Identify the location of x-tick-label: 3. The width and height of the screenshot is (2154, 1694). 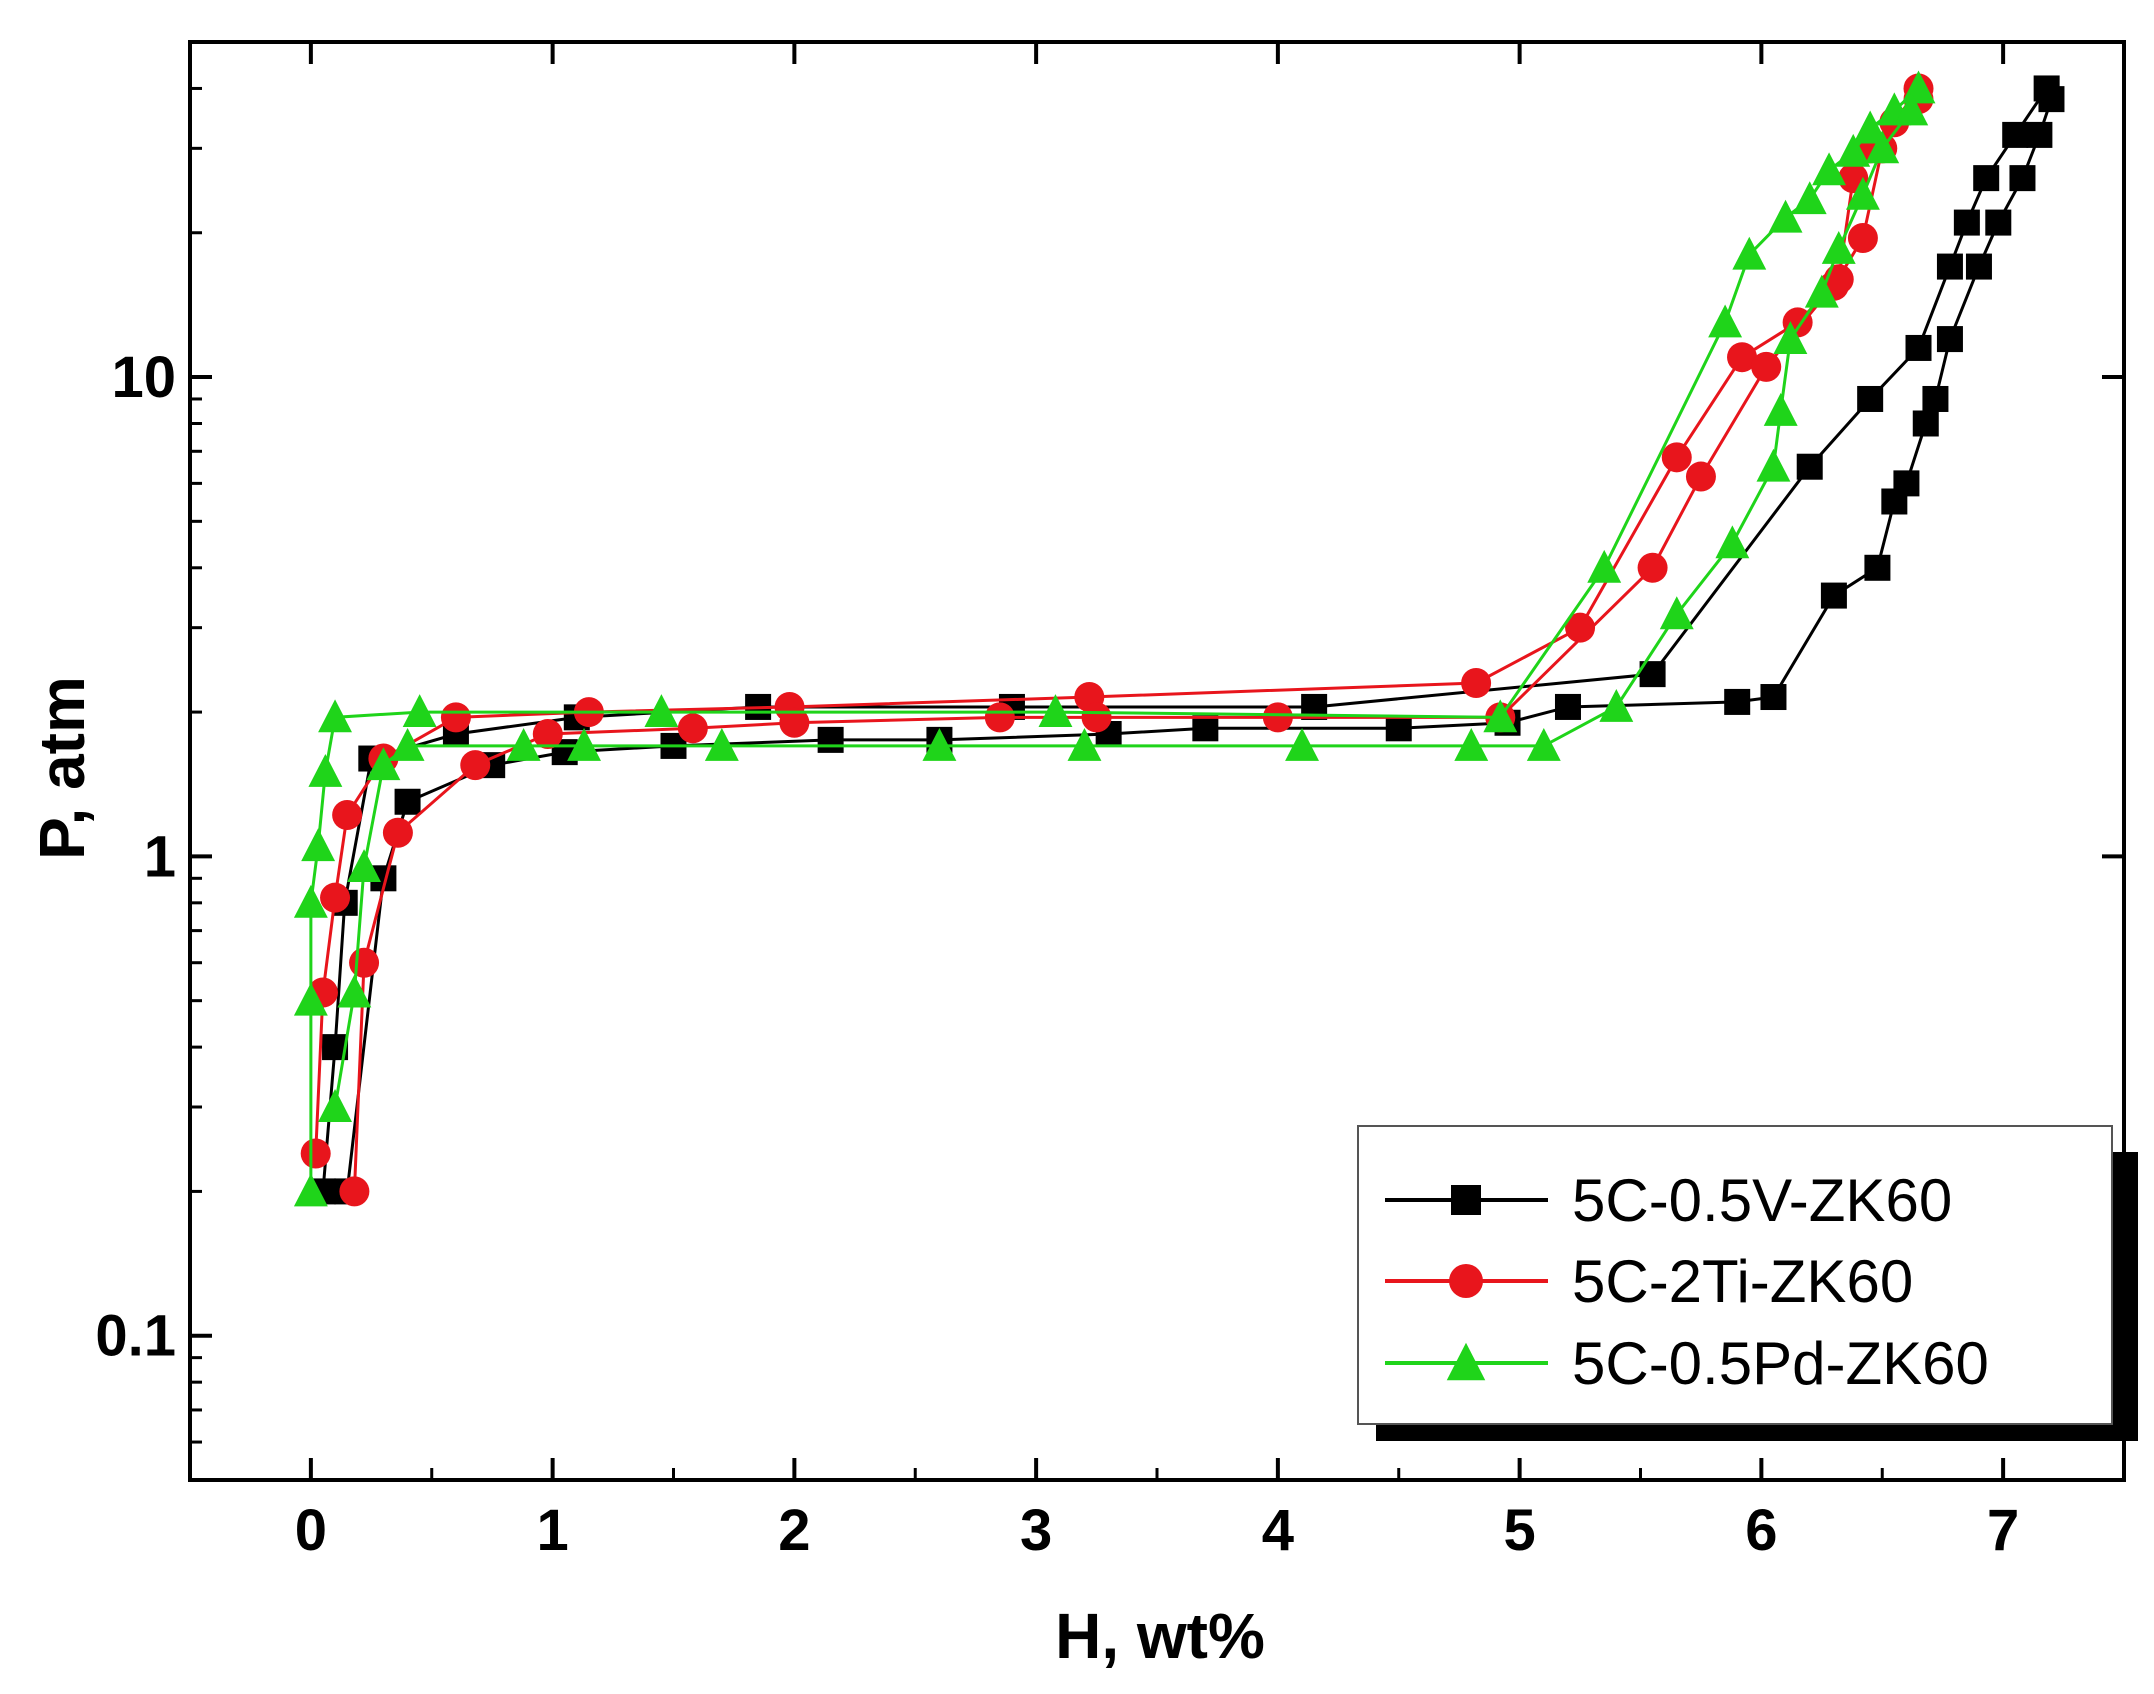
(1036, 1530).